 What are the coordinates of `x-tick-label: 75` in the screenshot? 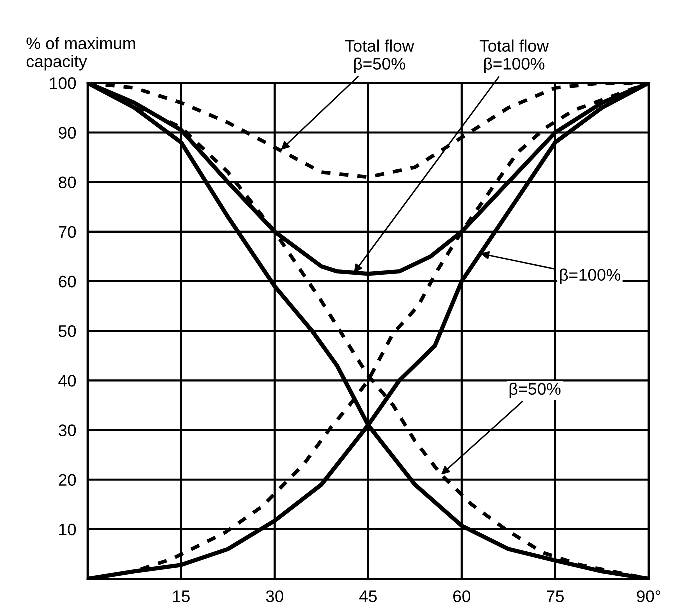 It's located at (555, 596).